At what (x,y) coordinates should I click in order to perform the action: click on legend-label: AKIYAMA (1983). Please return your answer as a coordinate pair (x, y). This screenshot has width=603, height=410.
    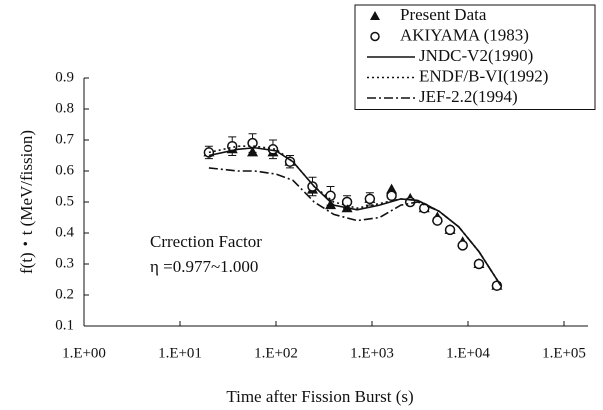
    Looking at the image, I should click on (464, 34).